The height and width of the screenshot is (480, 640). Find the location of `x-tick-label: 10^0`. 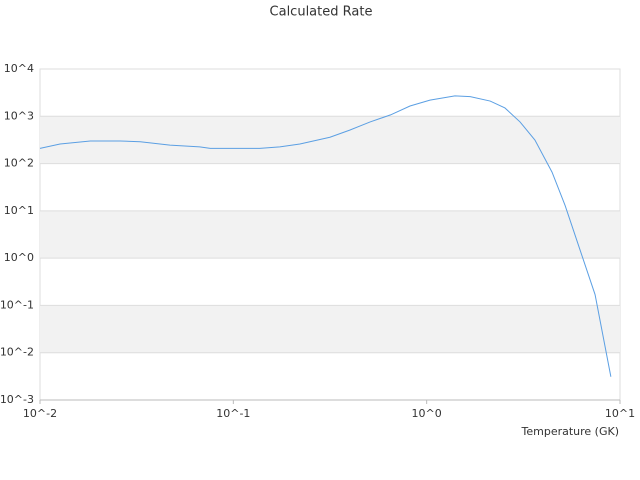

x-tick-label: 10^0 is located at coordinates (427, 413).